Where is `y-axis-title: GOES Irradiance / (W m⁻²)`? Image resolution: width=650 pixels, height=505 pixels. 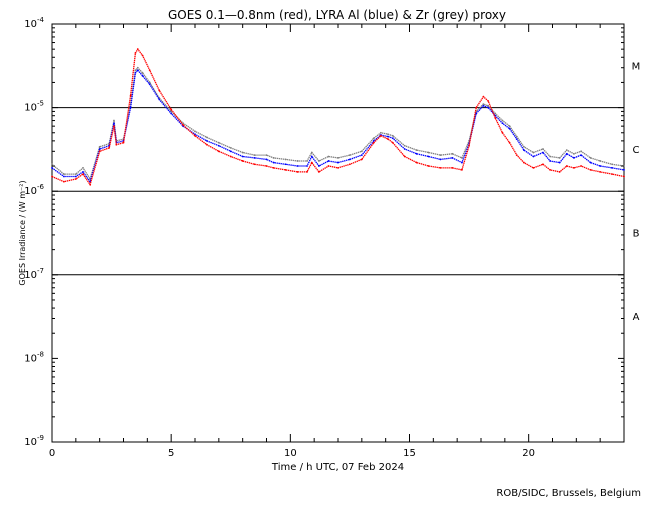 y-axis-title: GOES Irradiance / (W m⁻²) is located at coordinates (22, 232).